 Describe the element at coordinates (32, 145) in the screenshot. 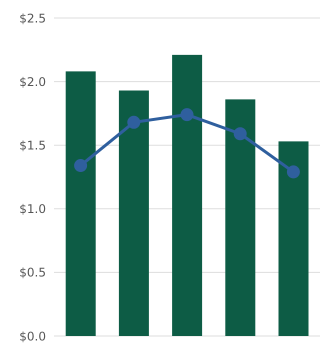

I see `y-tick-label: $1.5` at that location.